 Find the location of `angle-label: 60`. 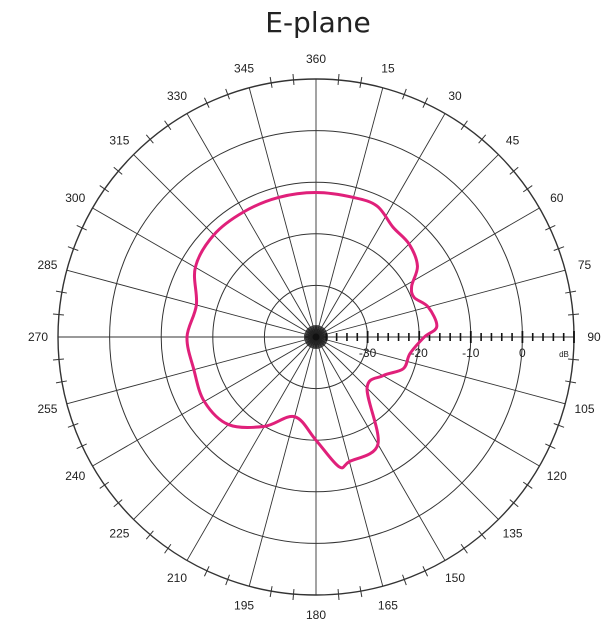

angle-label: 60 is located at coordinates (557, 198).